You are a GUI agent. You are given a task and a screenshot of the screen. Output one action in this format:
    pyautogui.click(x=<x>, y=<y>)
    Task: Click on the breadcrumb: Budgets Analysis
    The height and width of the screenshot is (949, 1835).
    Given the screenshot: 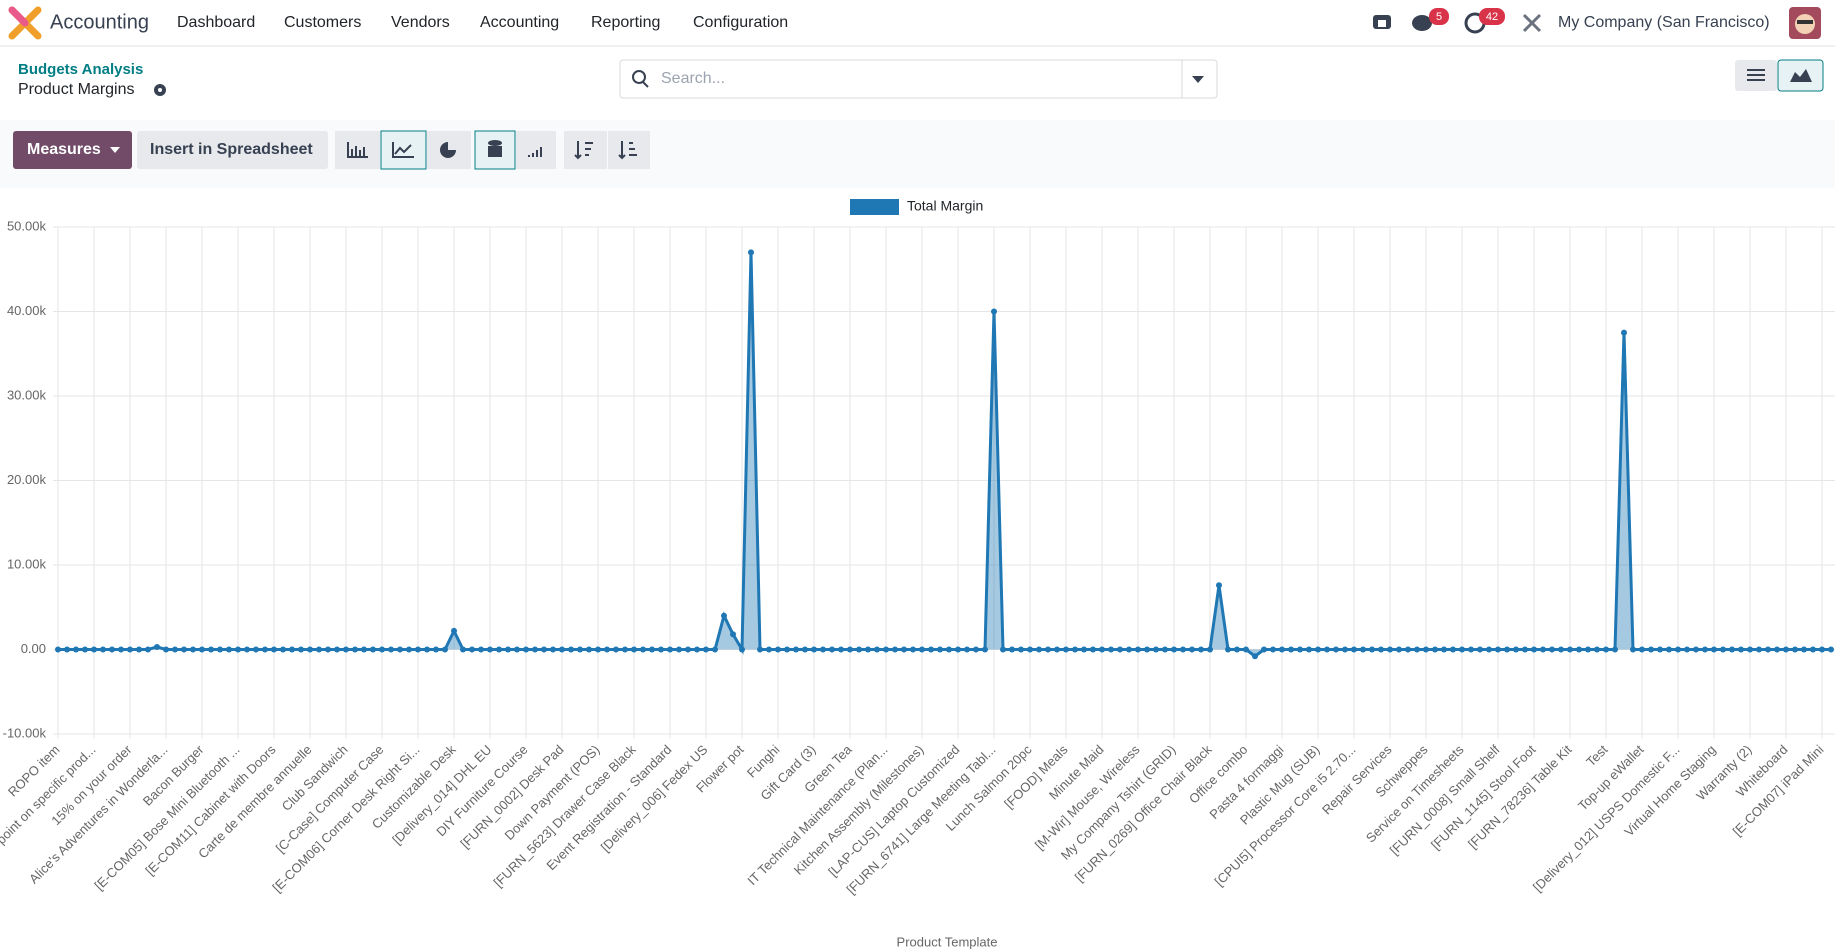 What is the action you would take?
    pyautogui.click(x=80, y=69)
    